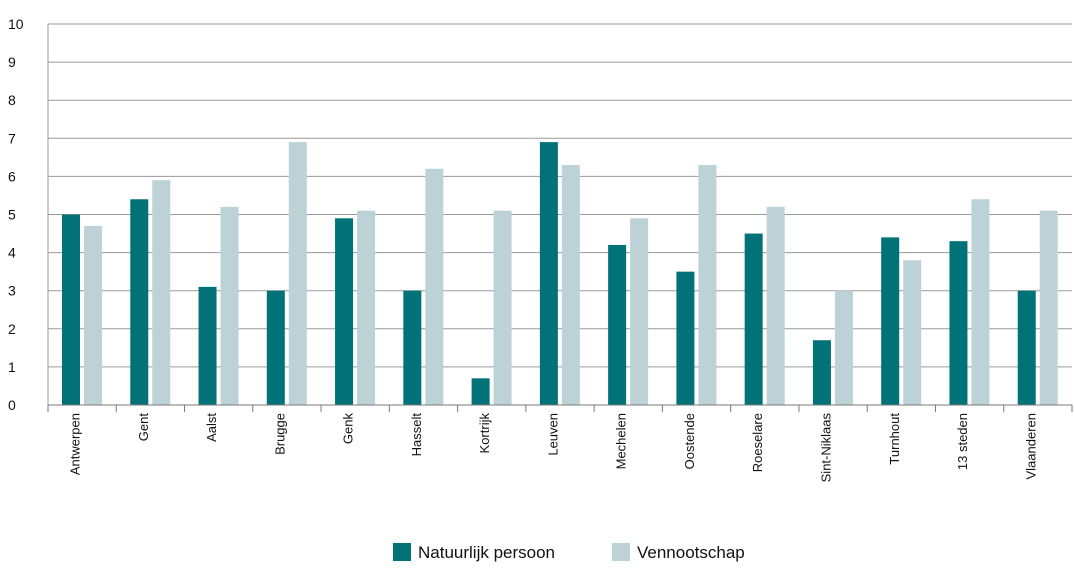  Describe the element at coordinates (211, 427) in the screenshot. I see `x-tick-label: Aalst` at that location.